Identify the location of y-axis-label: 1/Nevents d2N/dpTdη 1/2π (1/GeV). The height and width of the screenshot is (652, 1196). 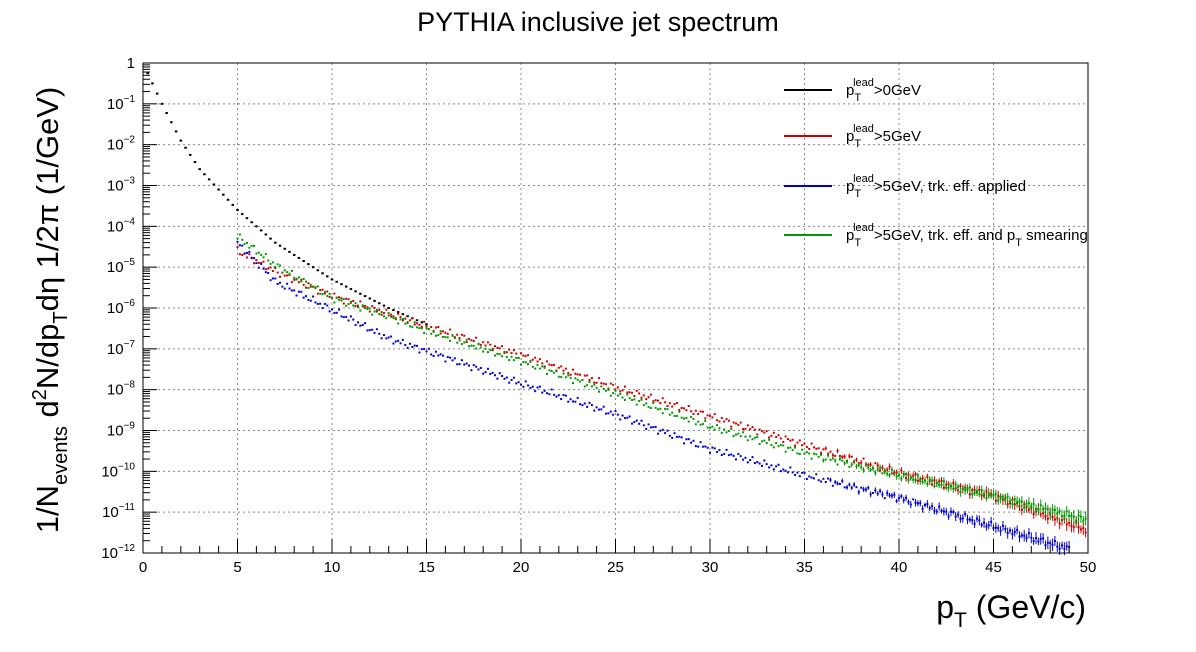
(50, 310).